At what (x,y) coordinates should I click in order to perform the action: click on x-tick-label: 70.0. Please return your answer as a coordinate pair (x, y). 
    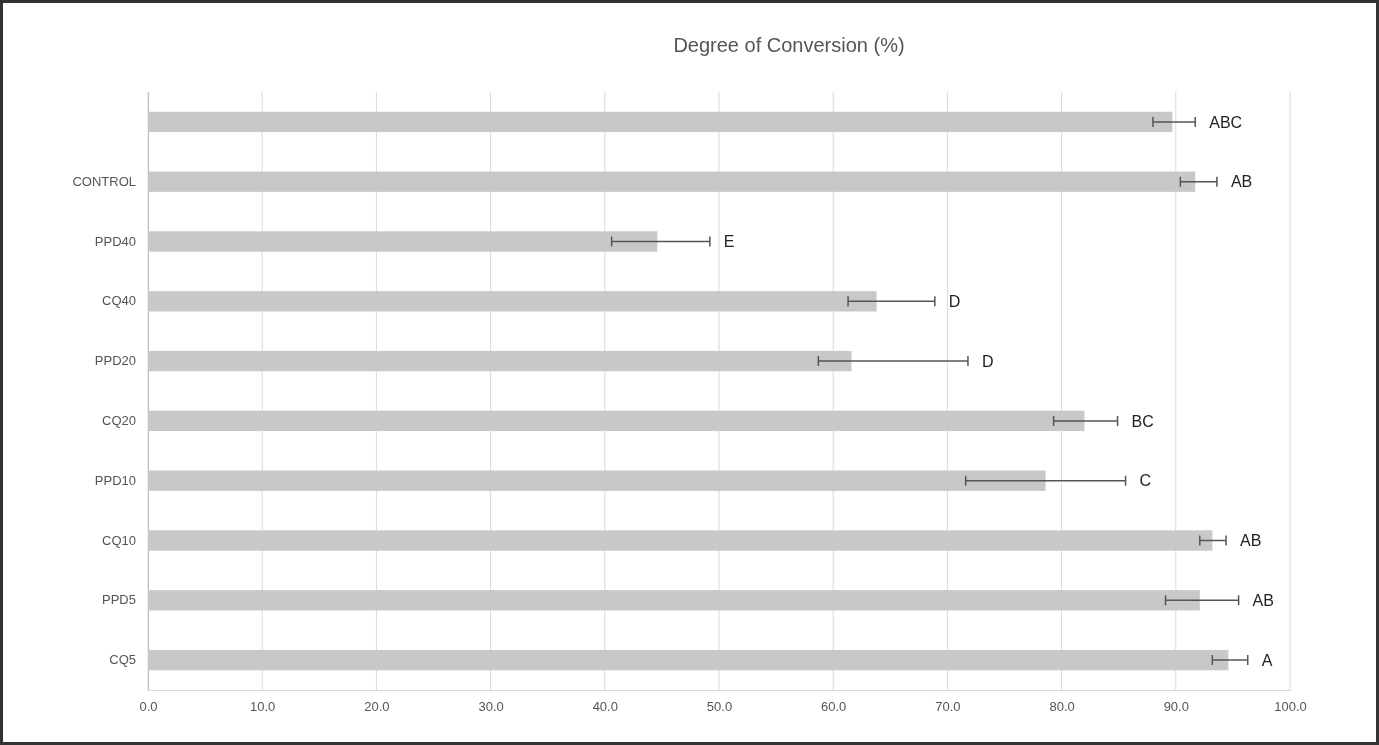
    Looking at the image, I should click on (948, 707).